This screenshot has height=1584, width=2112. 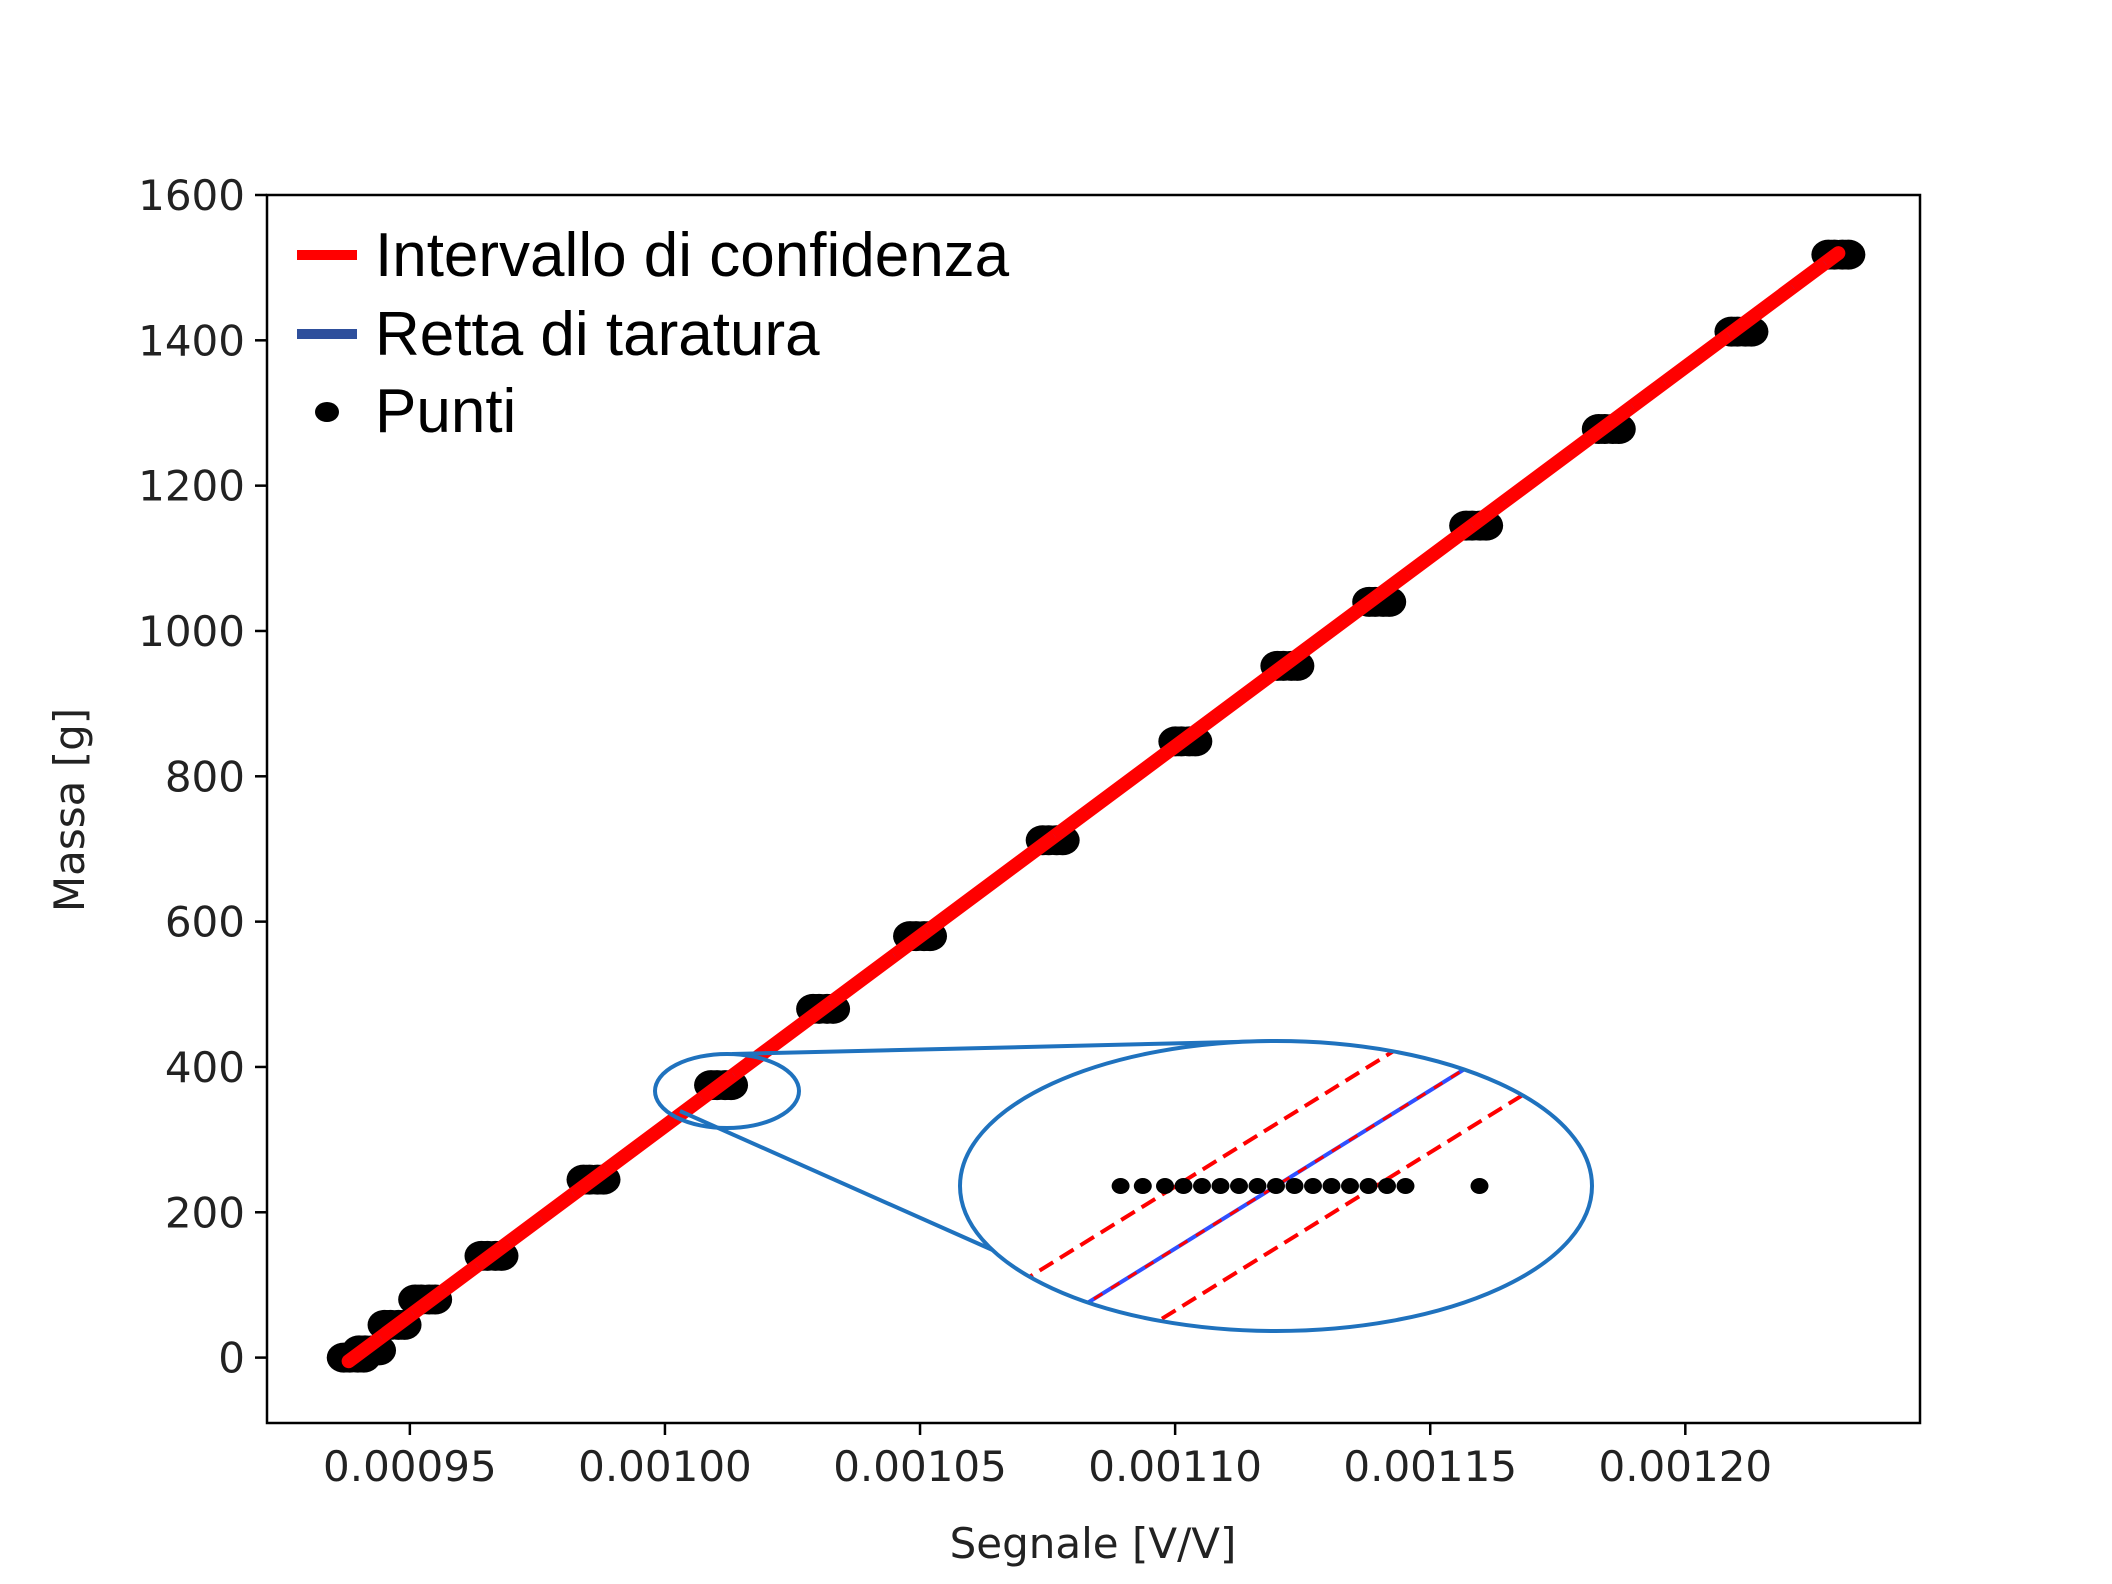 I want to click on zoom-connector-top, so click(x=1004, y=1047).